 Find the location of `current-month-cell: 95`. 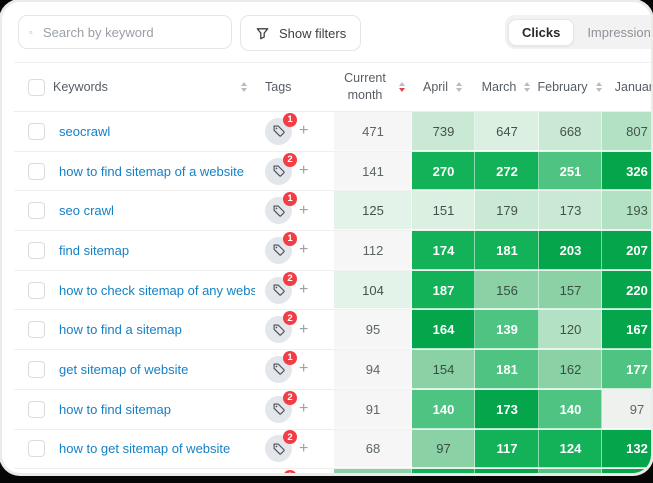

current-month-cell: 95 is located at coordinates (373, 330).